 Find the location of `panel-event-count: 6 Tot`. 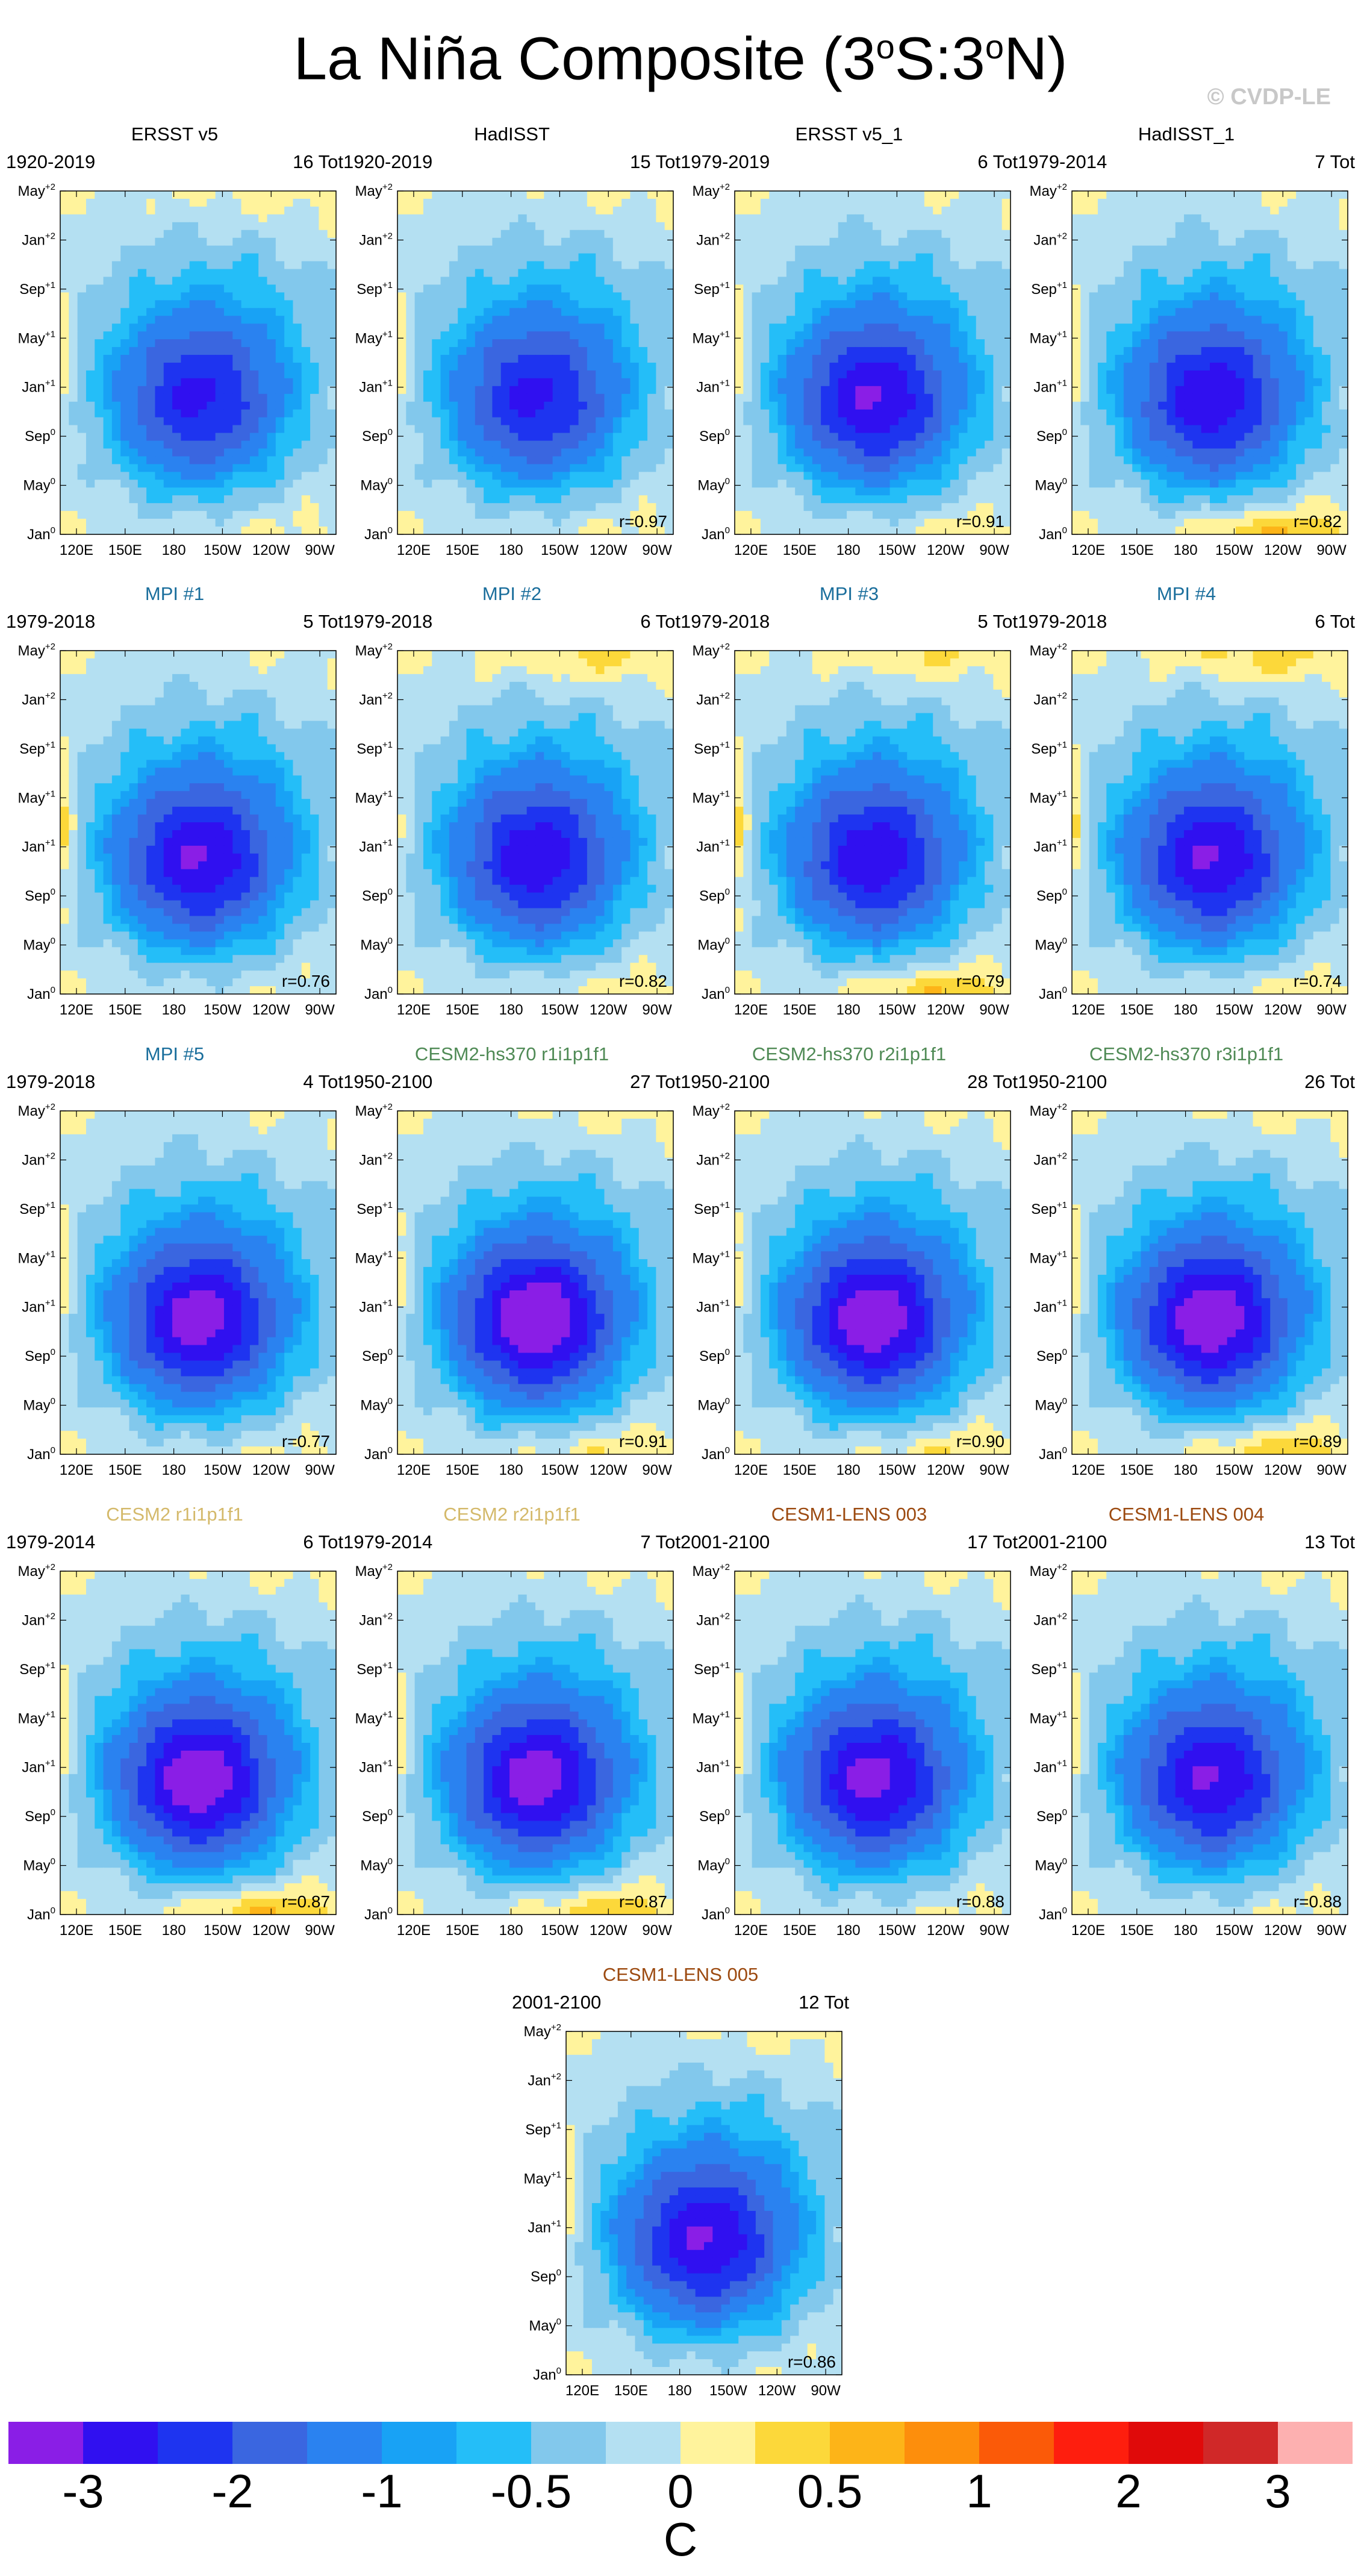

panel-event-count: 6 Tot is located at coordinates (660, 622).